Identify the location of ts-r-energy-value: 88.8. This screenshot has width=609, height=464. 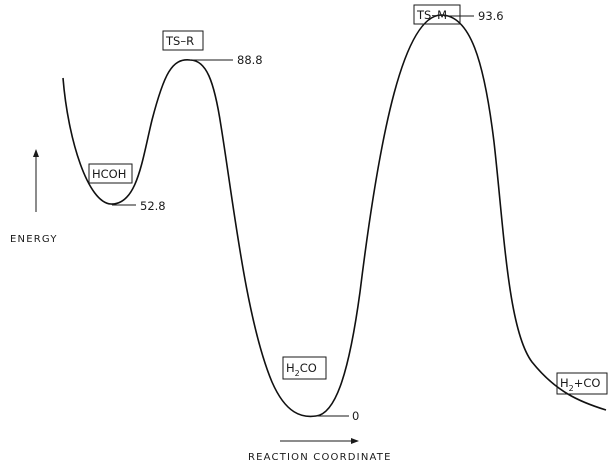
(250, 60).